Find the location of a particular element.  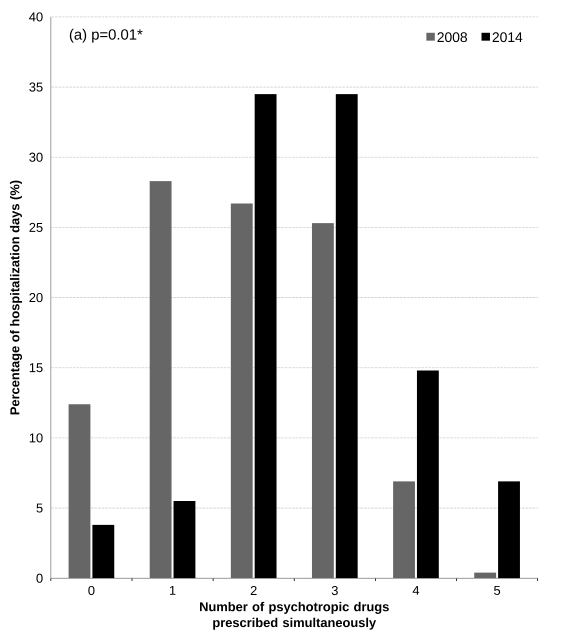

legend-label: 2014 is located at coordinates (507, 37).